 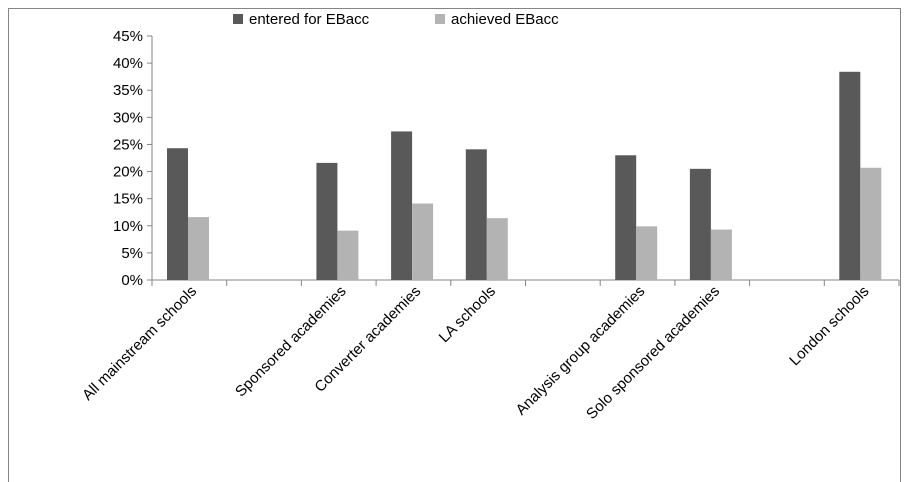 What do you see at coordinates (653, 353) in the screenshot?
I see `x-category-label: Solo sponsored academies` at bounding box center [653, 353].